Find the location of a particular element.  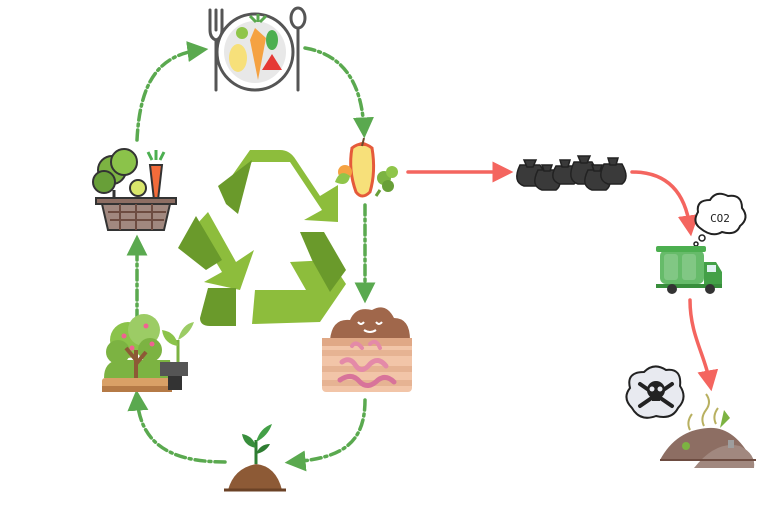

arrow-sprout-to-garden is located at coordinates (177, 426).